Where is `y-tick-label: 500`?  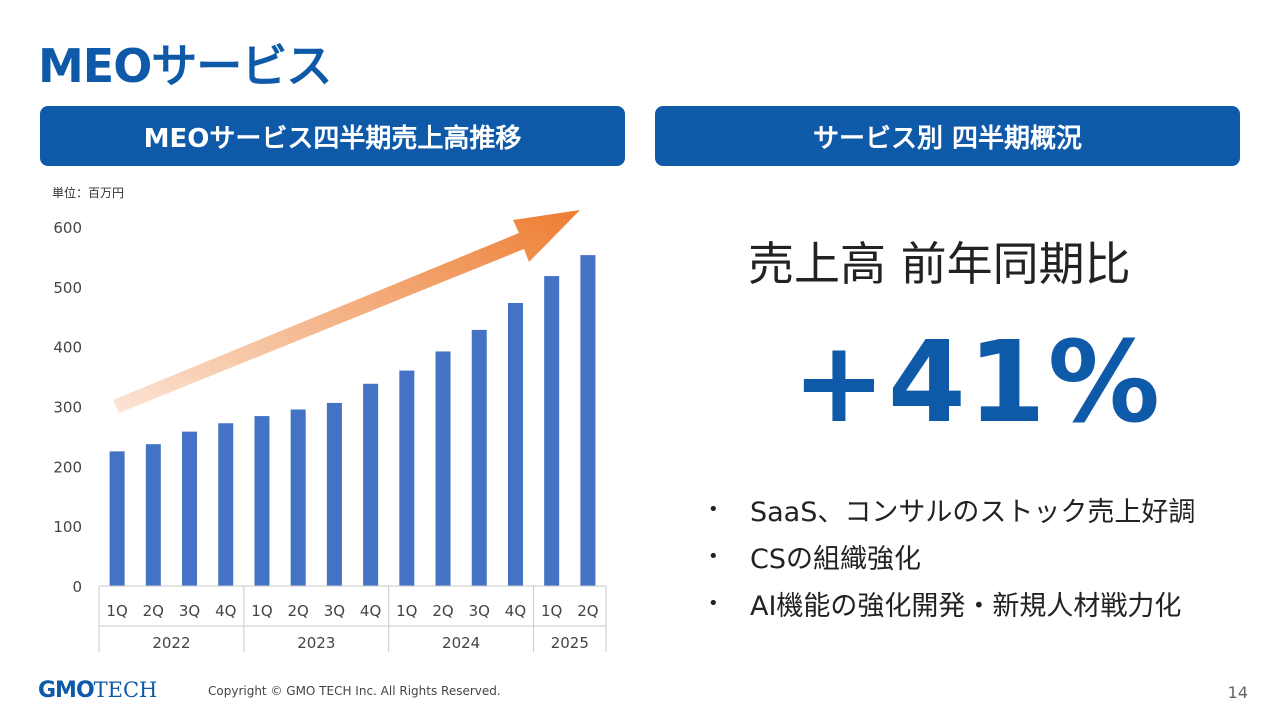
y-tick-label: 500 is located at coordinates (67, 288).